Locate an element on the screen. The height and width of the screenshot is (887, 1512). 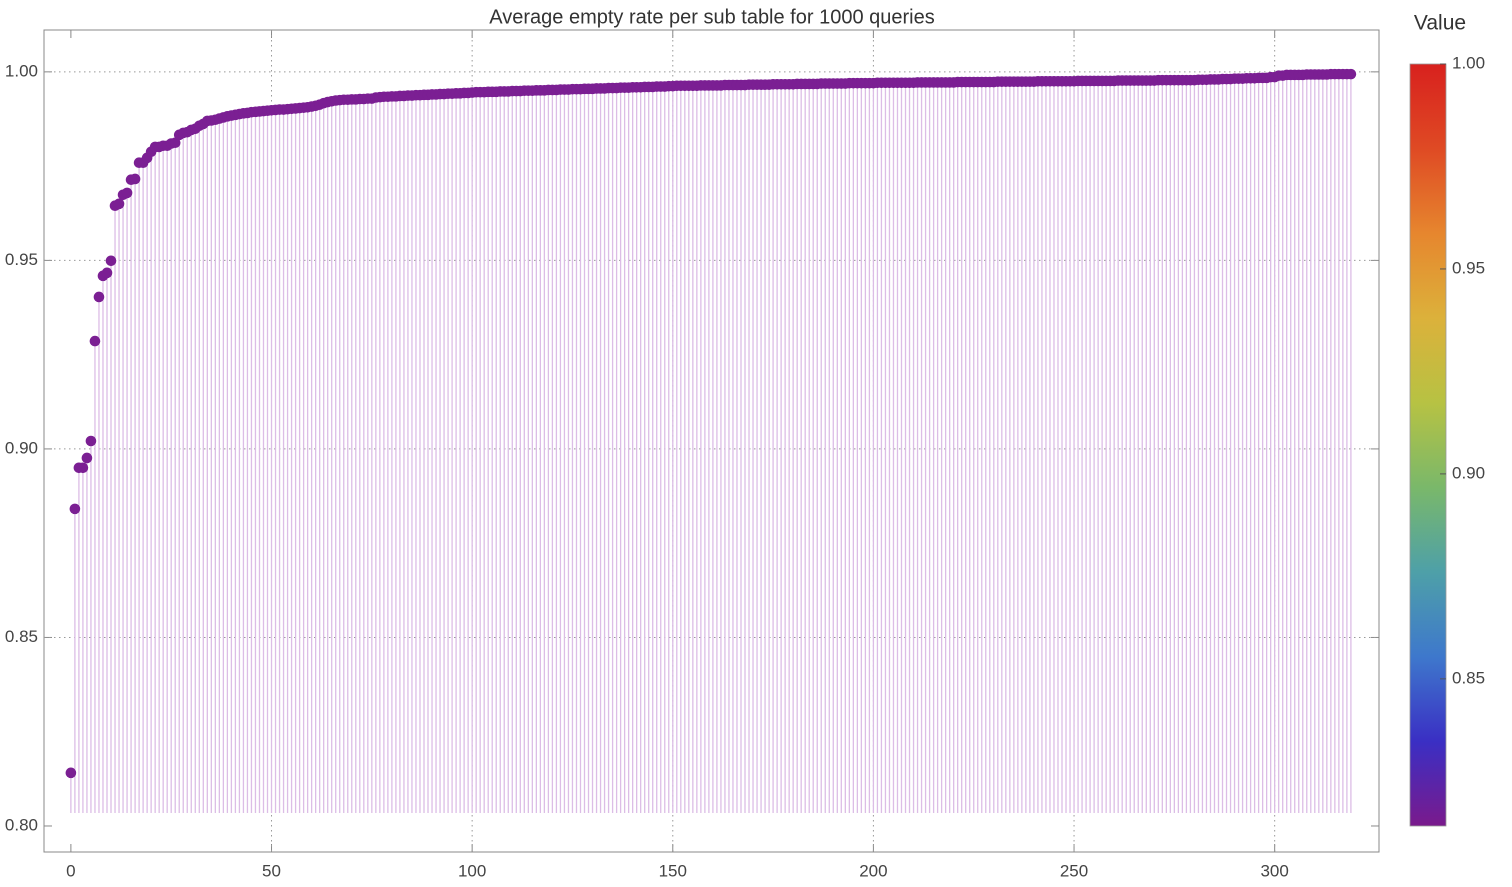
y-tick-label: 0.85 is located at coordinates (21, 636).